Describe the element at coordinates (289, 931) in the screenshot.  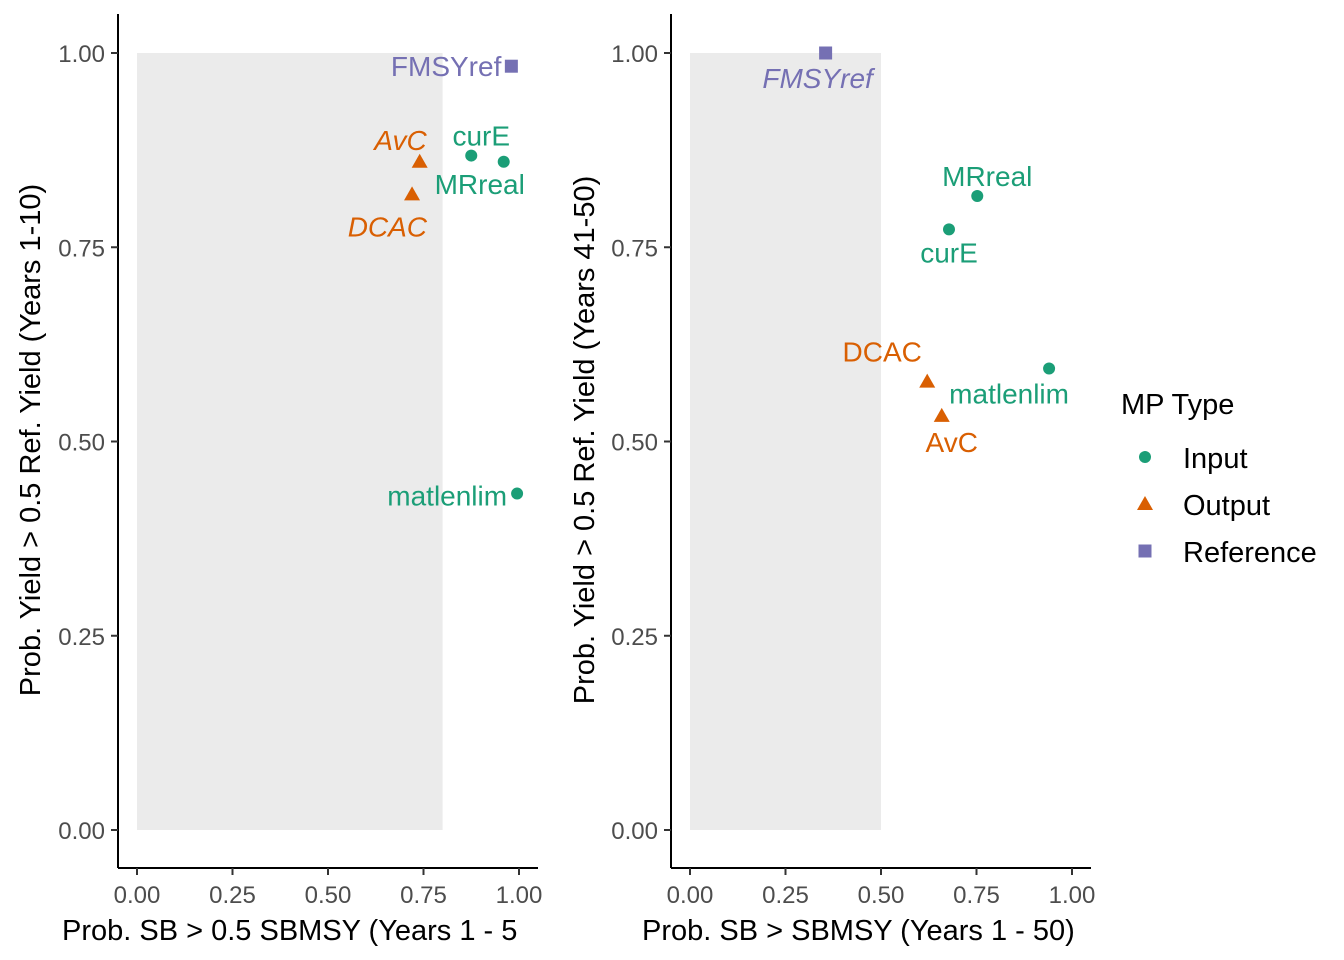
I see `x-axis-title: Prob. SB > 0.5 SBMSY (Years 1 - 5` at that location.